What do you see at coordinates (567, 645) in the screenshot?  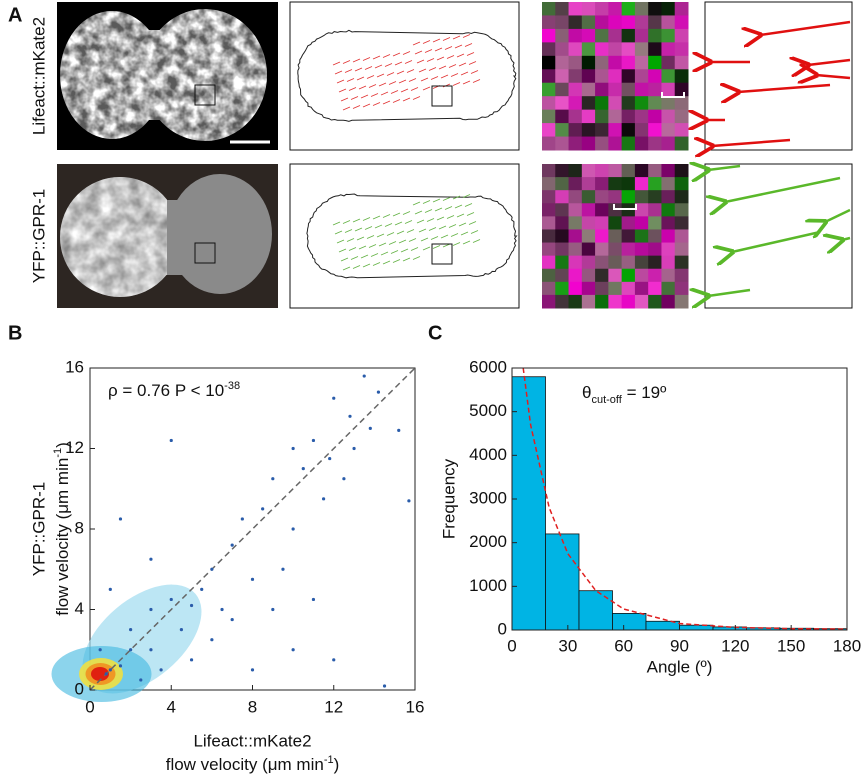 I see `x-tick-label: 30` at bounding box center [567, 645].